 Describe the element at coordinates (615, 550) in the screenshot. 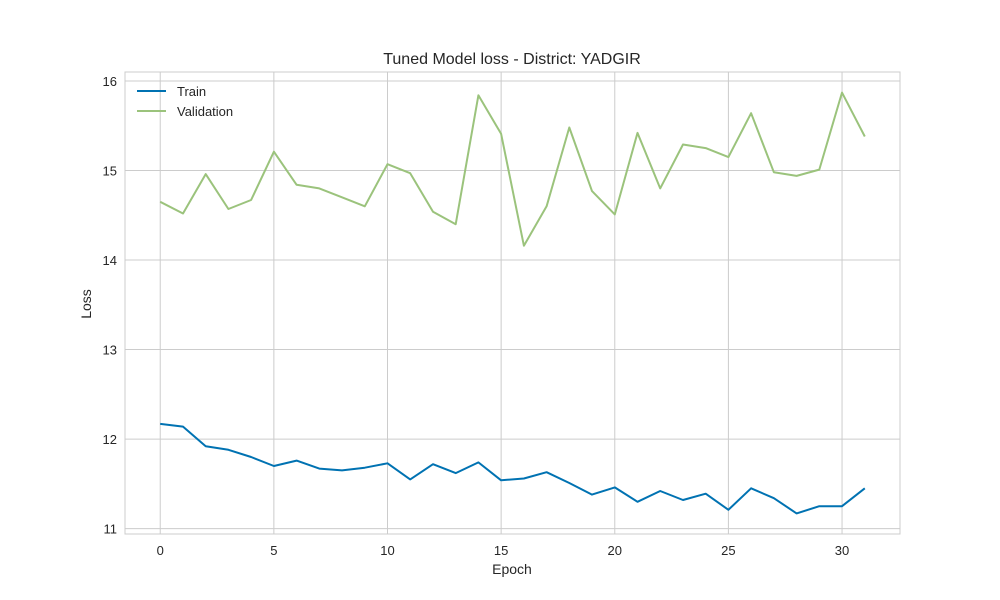

I see `x-tick-label: 20` at that location.